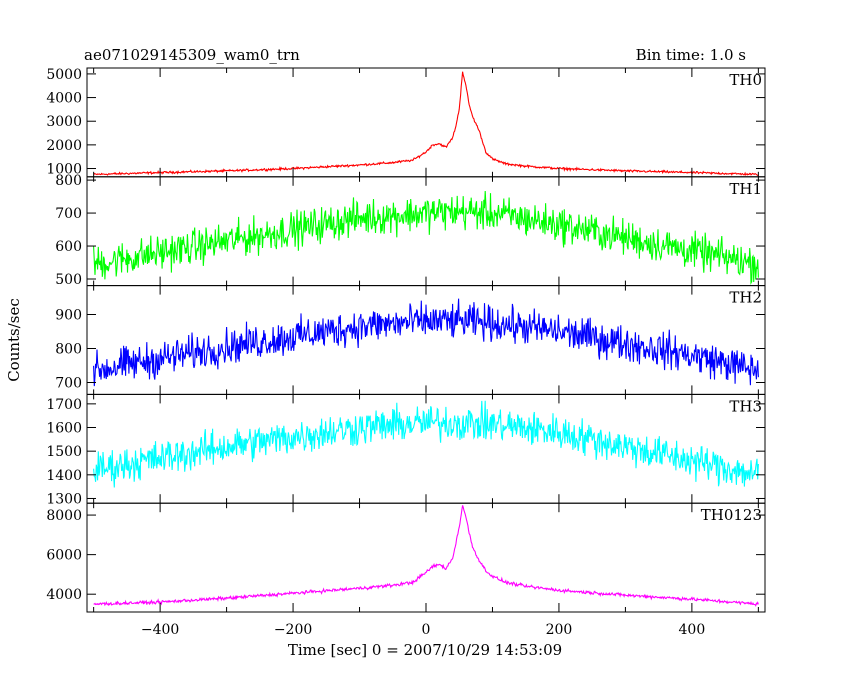 This screenshot has width=850, height=680. I want to click on panel-th2: 700 800 900 TH2, so click(410, 340).